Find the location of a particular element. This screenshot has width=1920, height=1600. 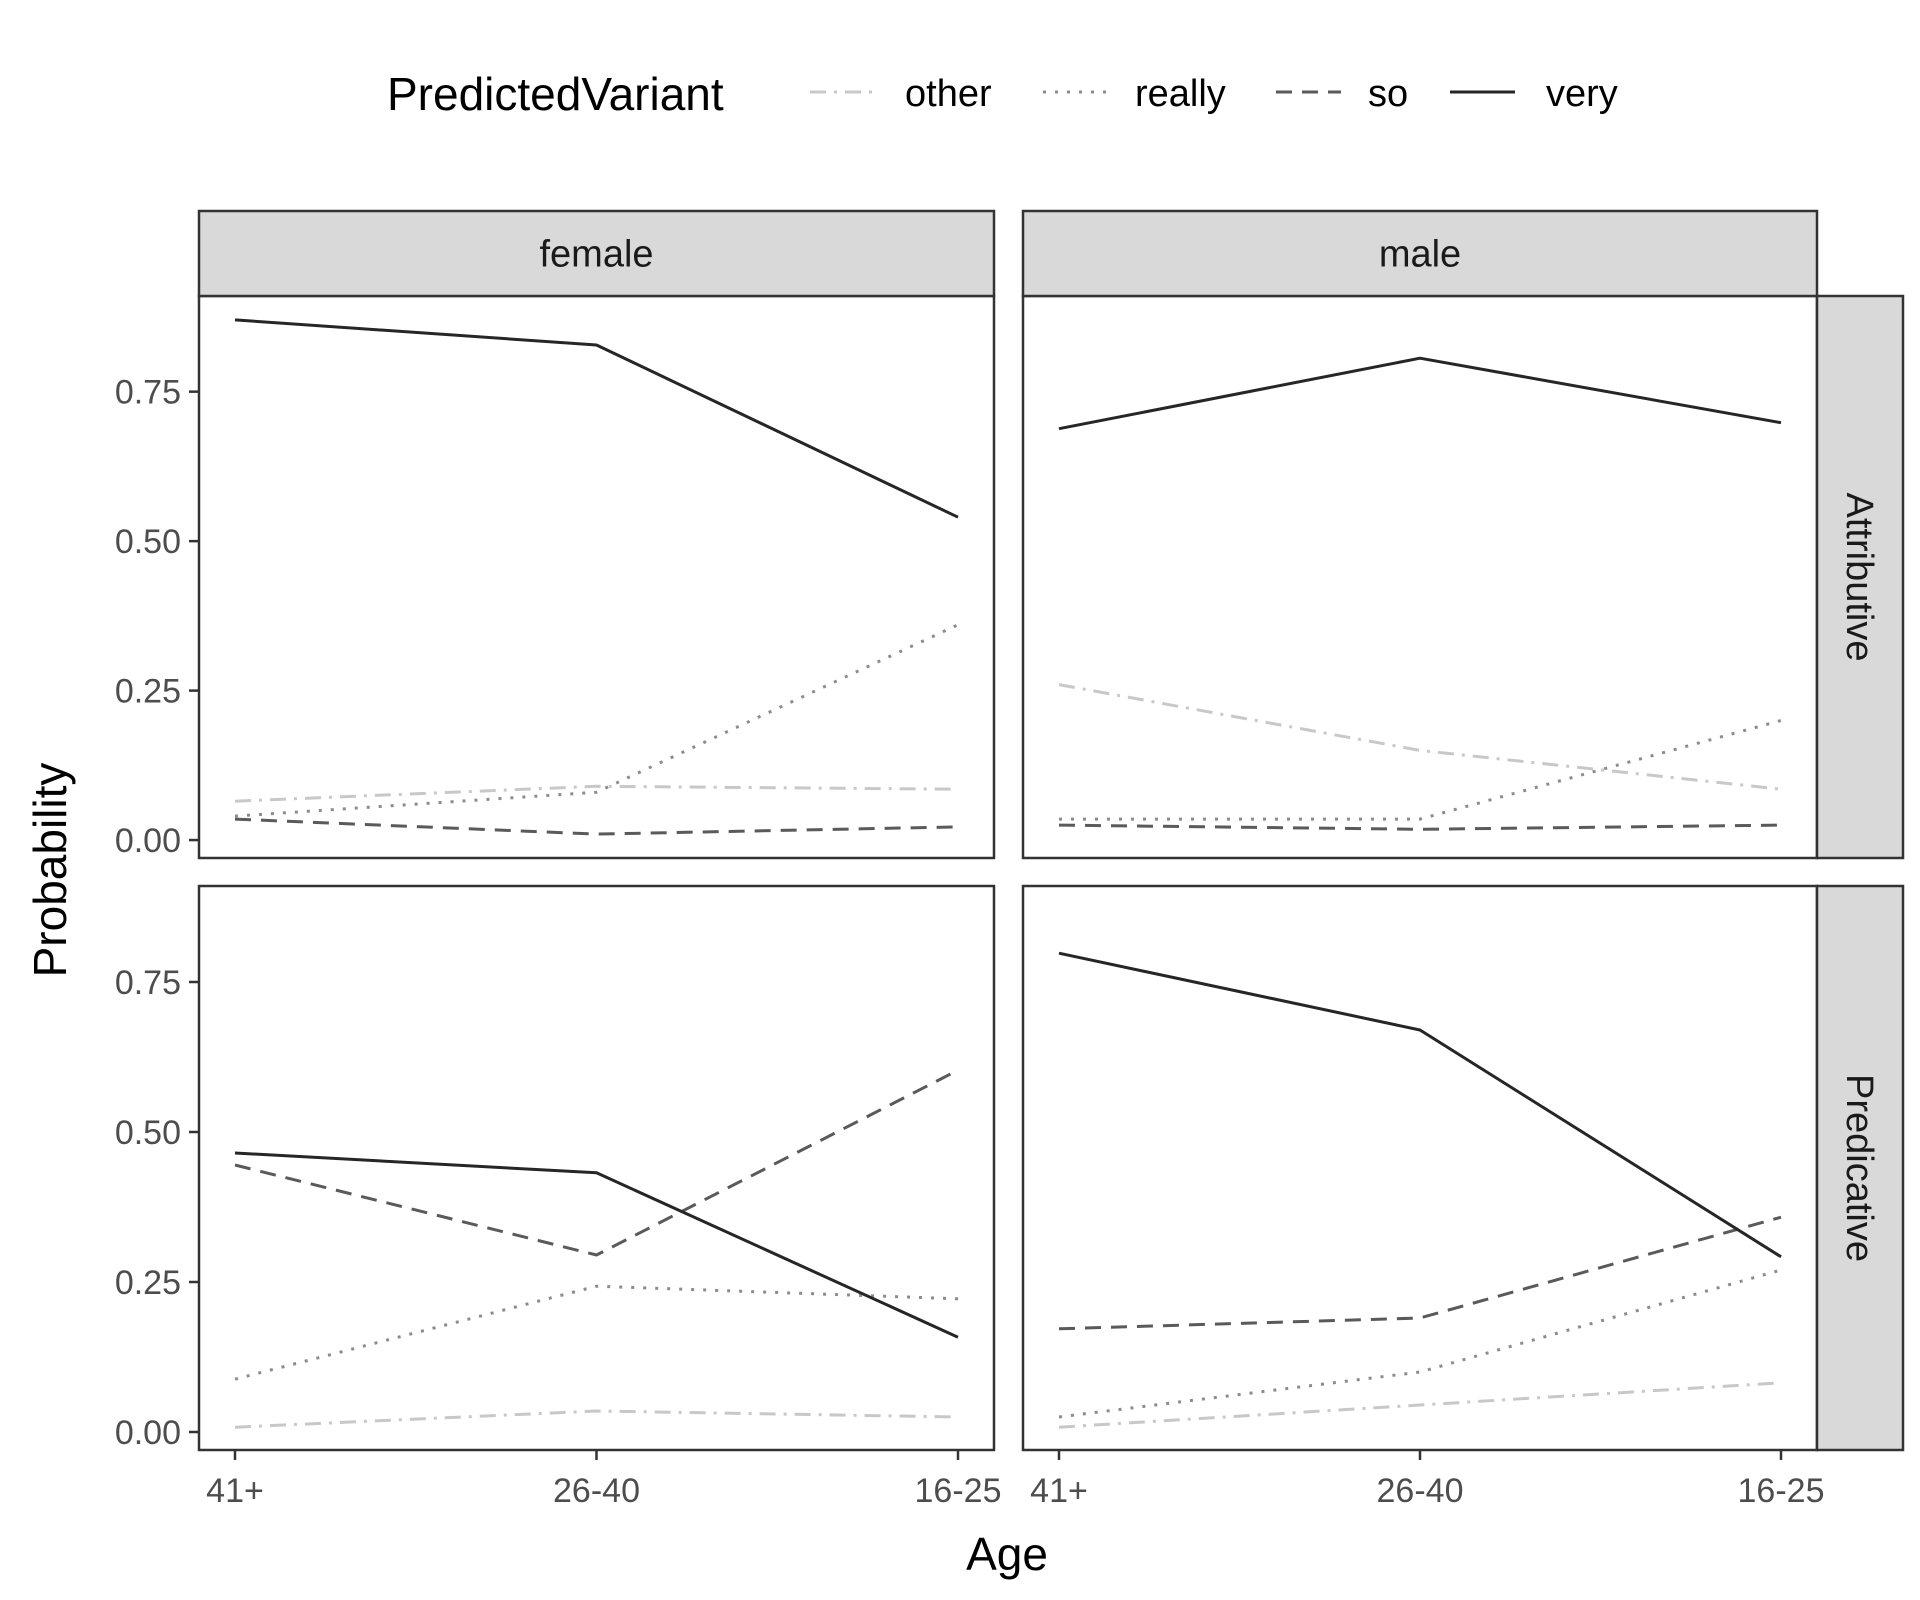

panel-female-predicative is located at coordinates (596, 1168).